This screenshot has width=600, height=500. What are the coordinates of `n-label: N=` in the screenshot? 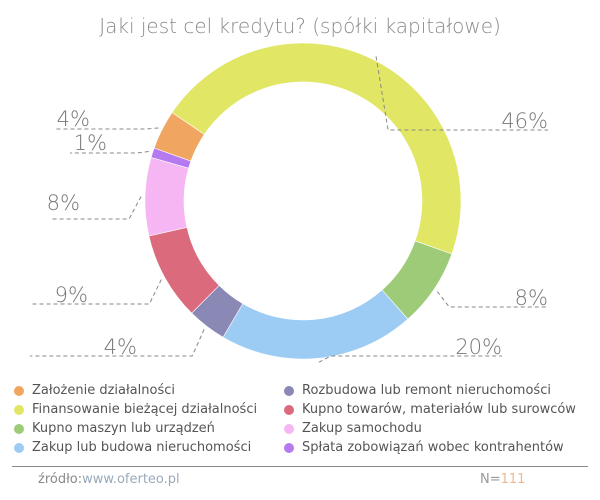 It's located at (490, 479).